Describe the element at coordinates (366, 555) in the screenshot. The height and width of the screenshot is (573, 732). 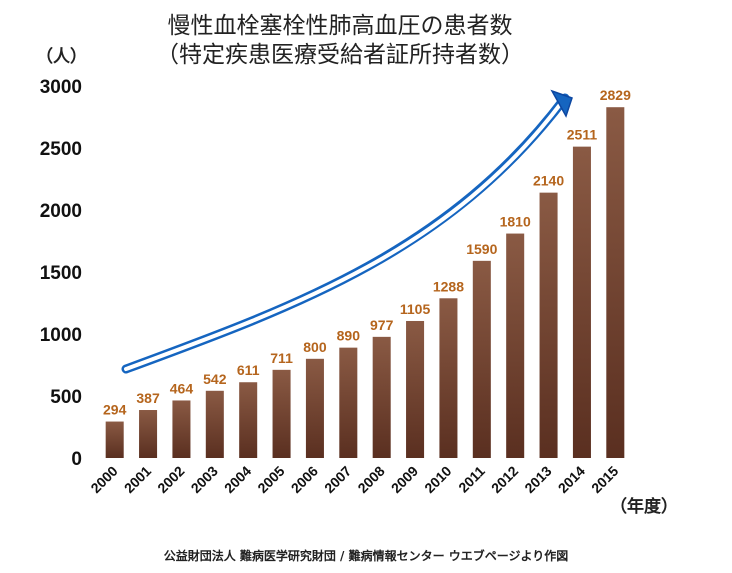
I see `source-note: 公益財団法人 難病医学研究財団 / 難病情報センター ウエブページより作図` at that location.